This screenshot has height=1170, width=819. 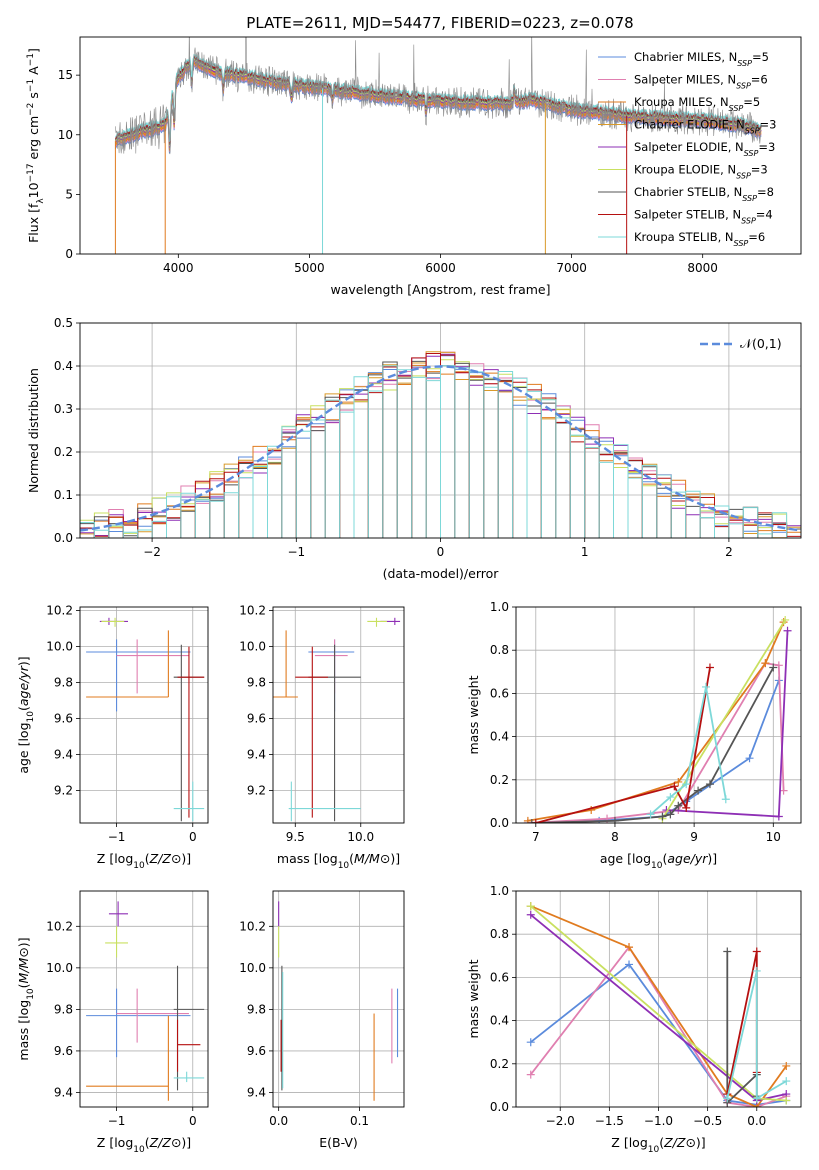 I want to click on y-axis-label: age [log10(age/yr)], so click(x=26, y=714).